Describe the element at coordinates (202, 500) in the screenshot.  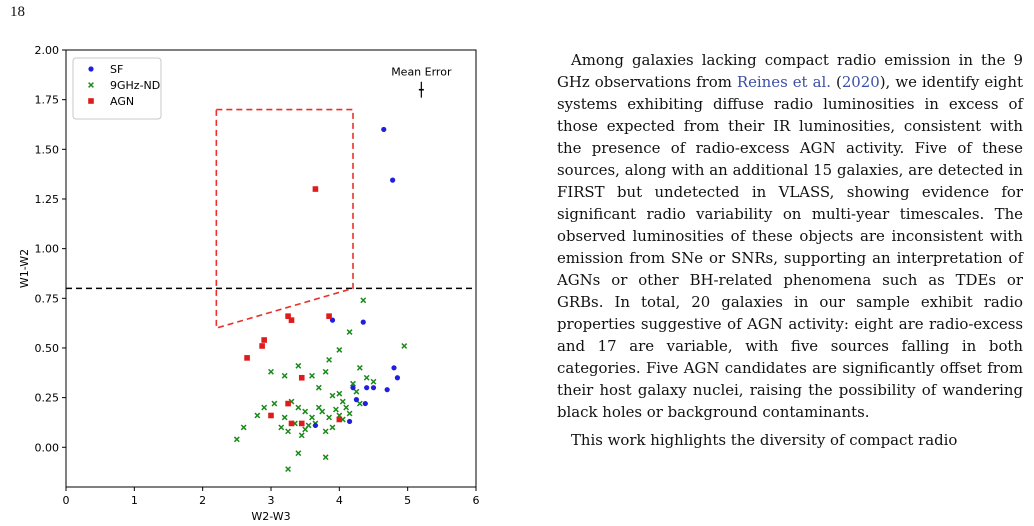
I see `x-tick-label: 2` at that location.